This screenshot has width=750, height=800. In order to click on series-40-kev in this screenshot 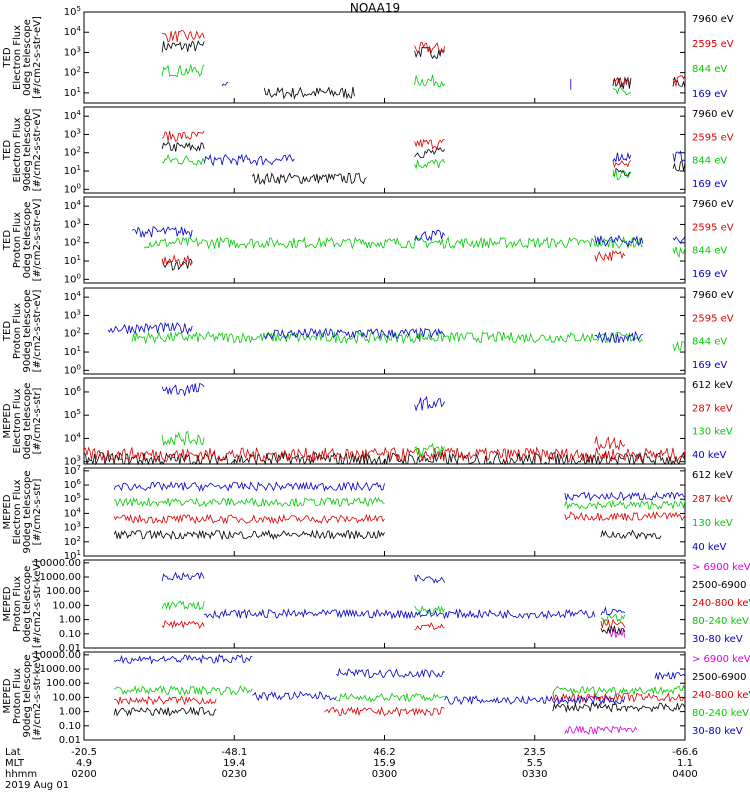, I will do `click(303, 397)`.